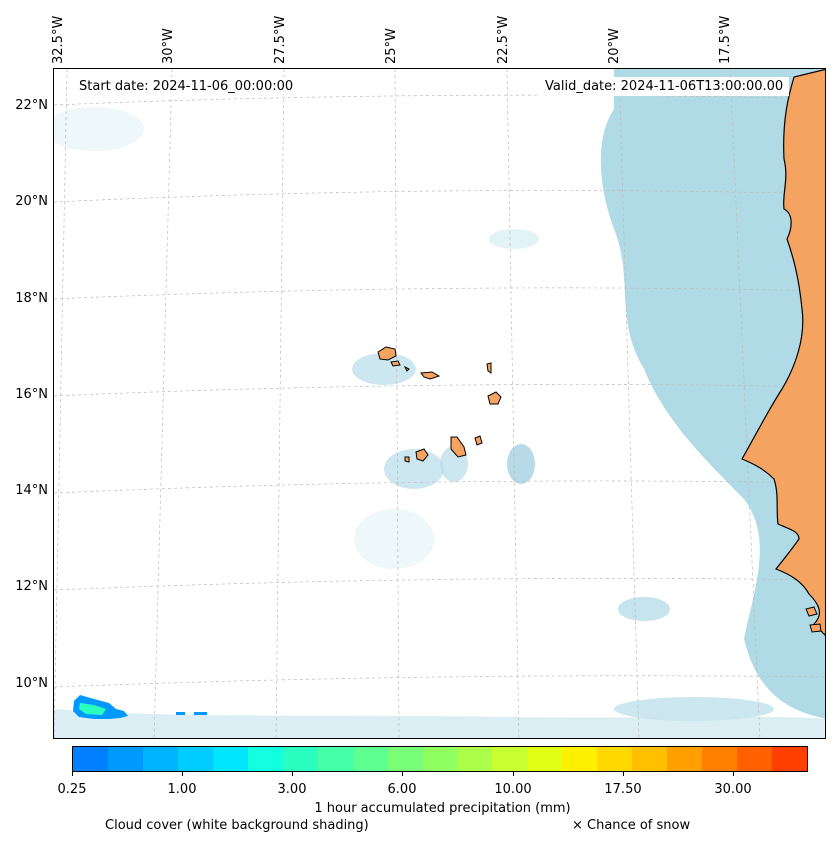 This screenshot has height=844, width=837. What do you see at coordinates (813, 619) in the screenshot?
I see `coastal-islands` at bounding box center [813, 619].